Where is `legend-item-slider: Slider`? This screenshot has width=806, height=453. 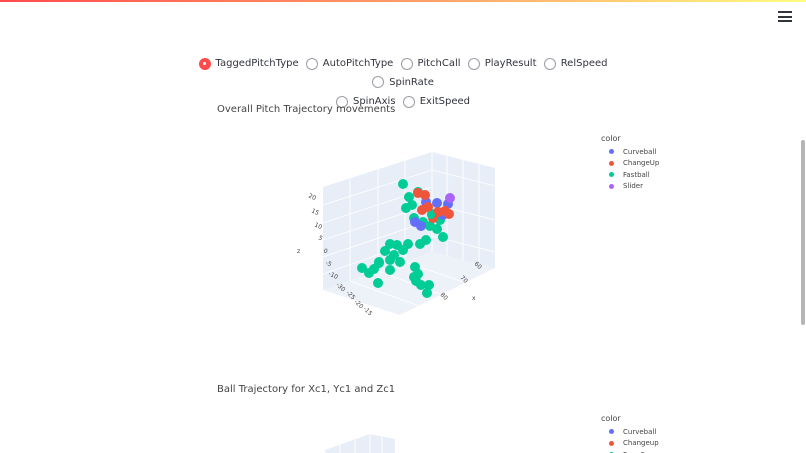
legend-item-slider: Slider is located at coordinates (630, 187).